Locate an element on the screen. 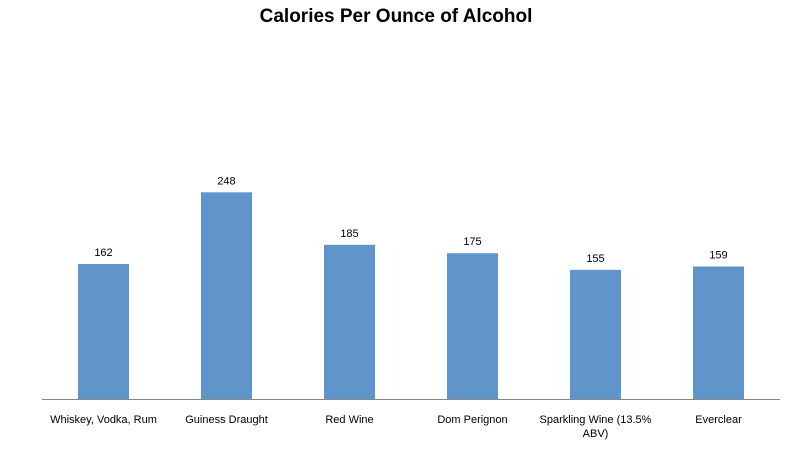 The image size is (792, 470). data-label-6: 159 is located at coordinates (718, 256).